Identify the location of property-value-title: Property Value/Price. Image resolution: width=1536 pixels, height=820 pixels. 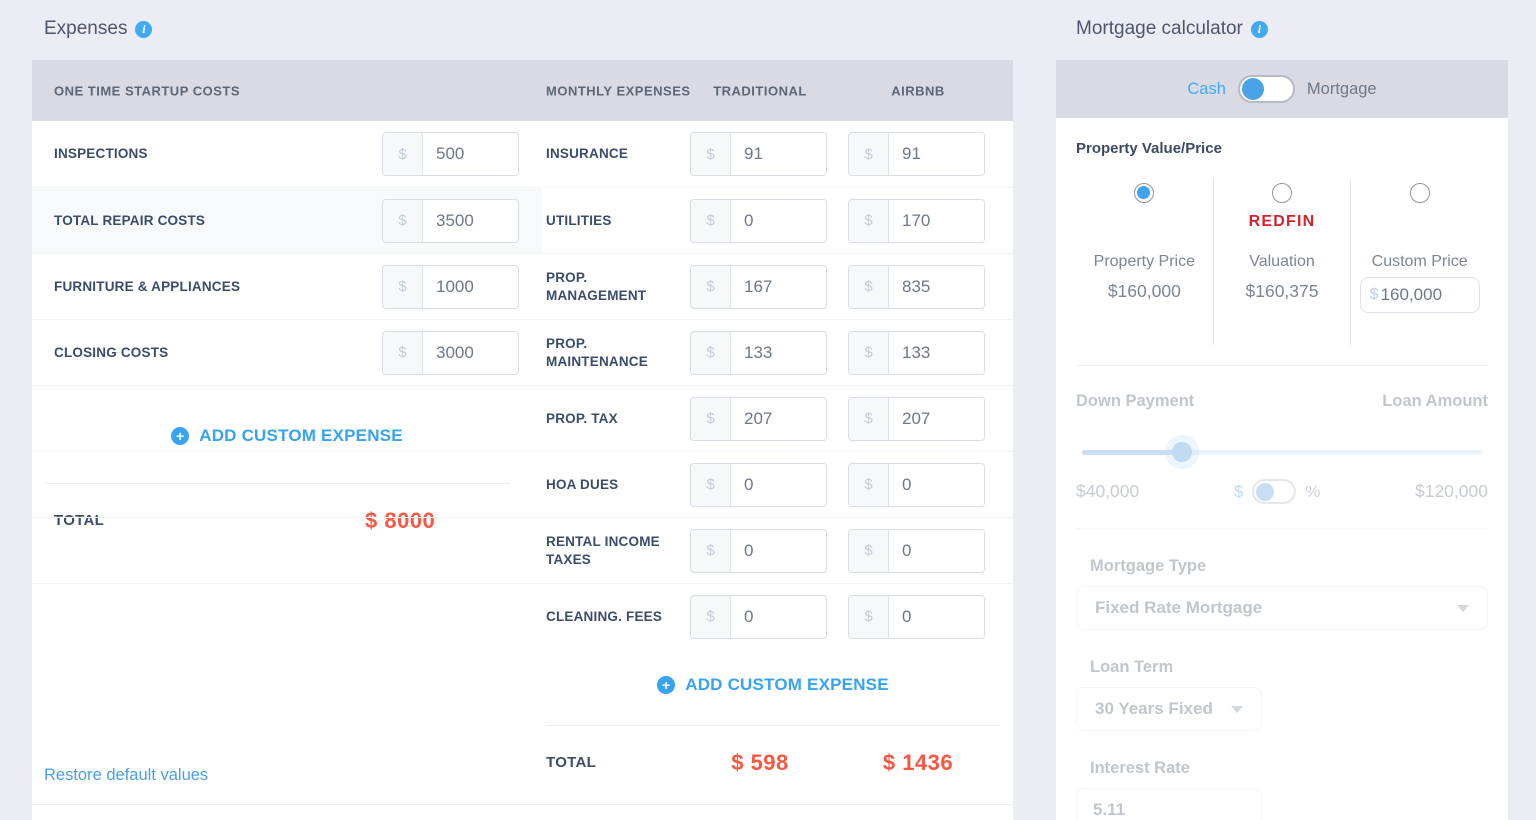
(1149, 148).